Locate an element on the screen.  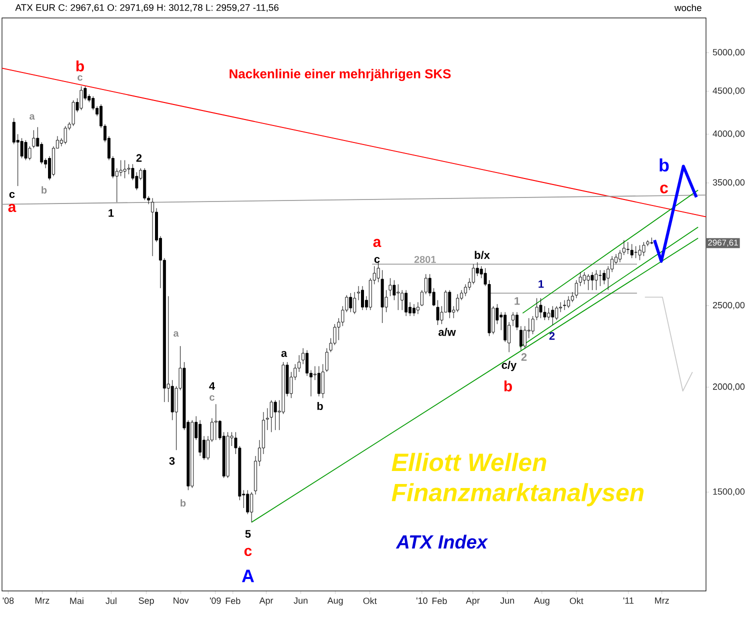
y-tick-label: 1500,00 is located at coordinates (729, 492).